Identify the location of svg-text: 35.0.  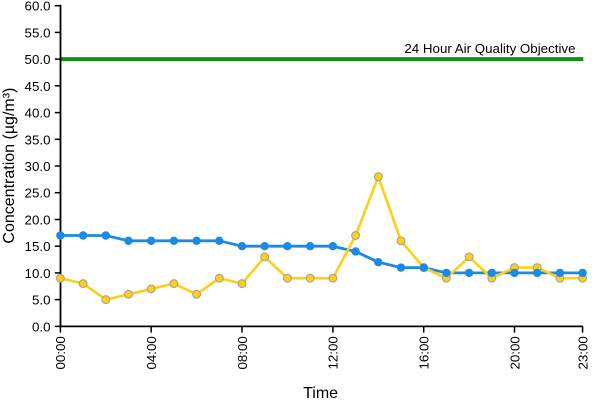
(38, 139).